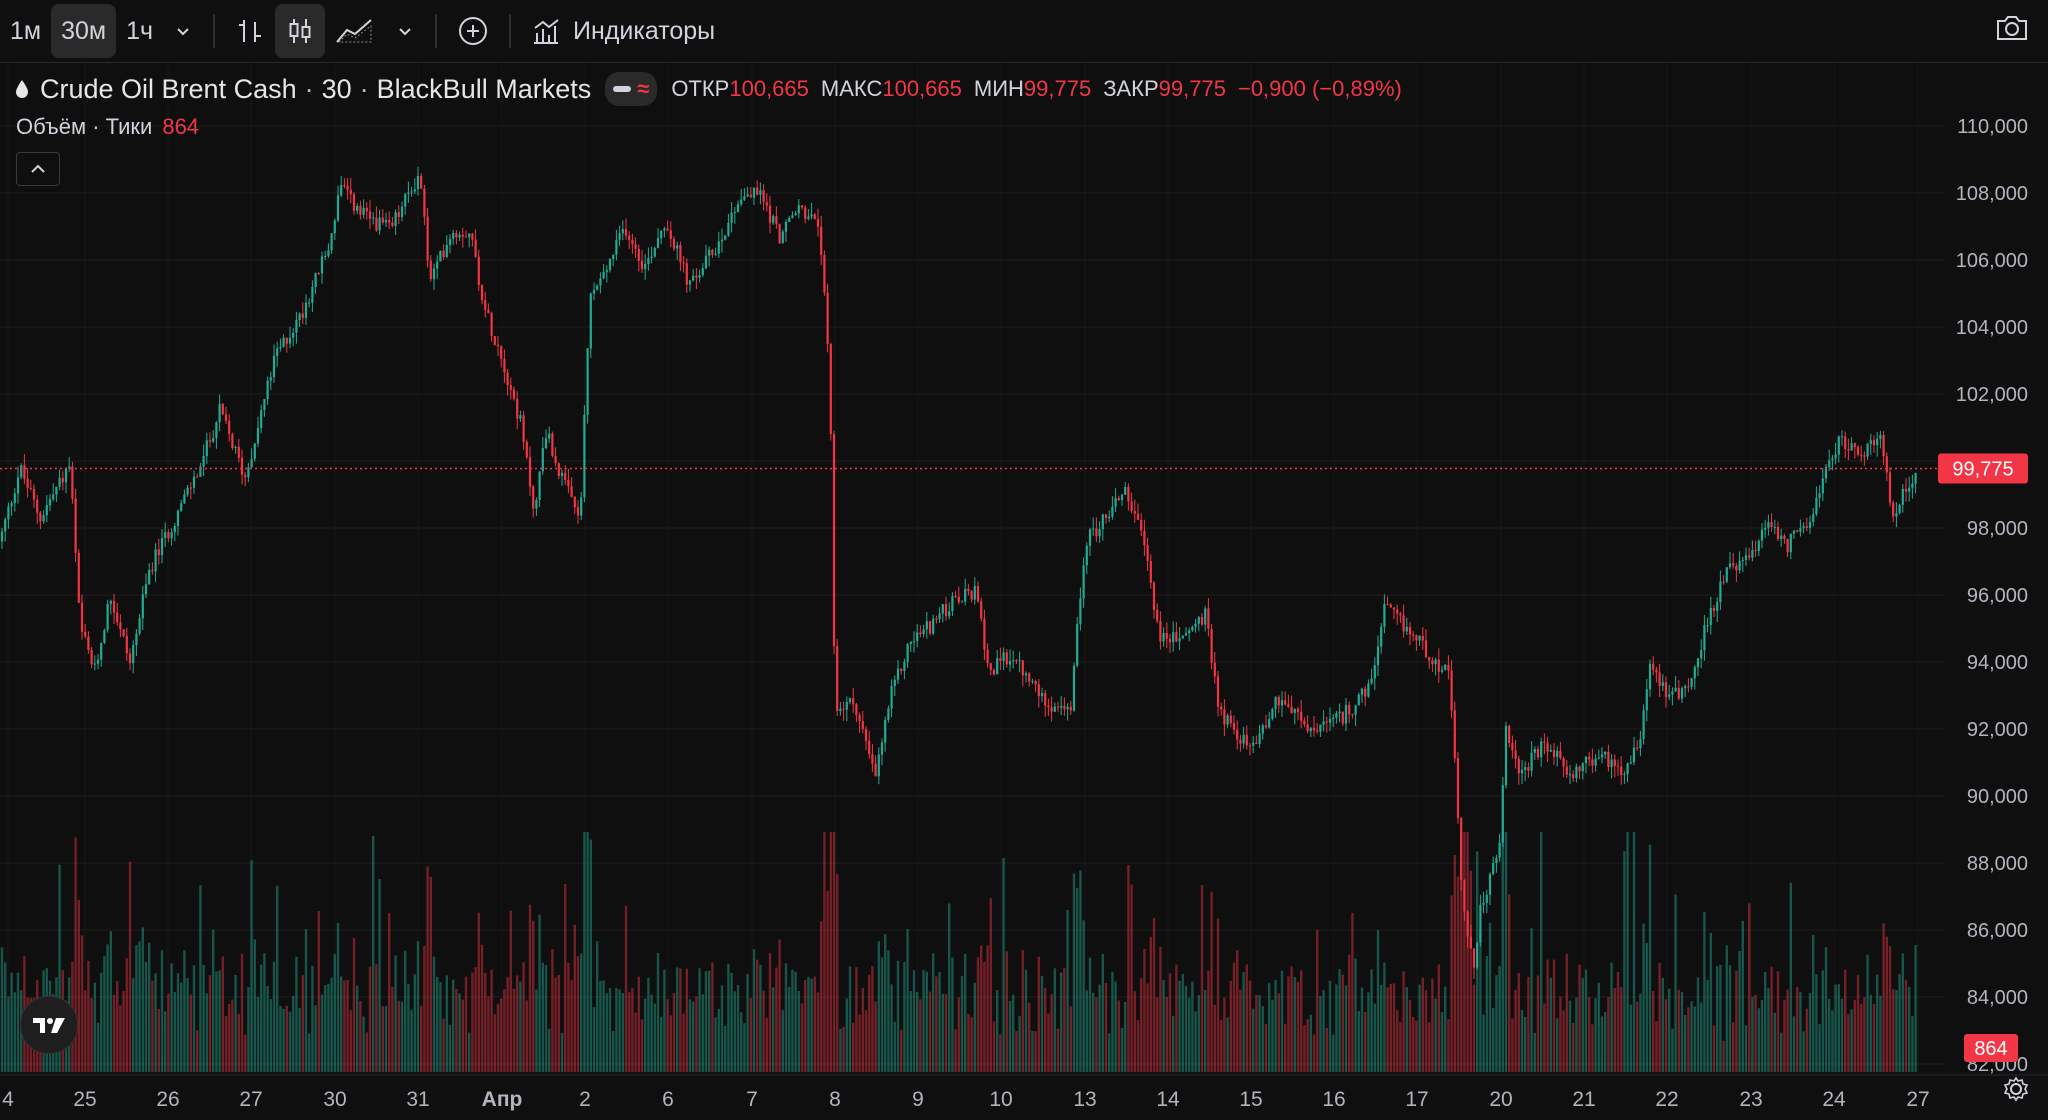 Image resolution: width=2048 pixels, height=1120 pixels. I want to click on time-tick-label: 21, so click(1583, 1099).